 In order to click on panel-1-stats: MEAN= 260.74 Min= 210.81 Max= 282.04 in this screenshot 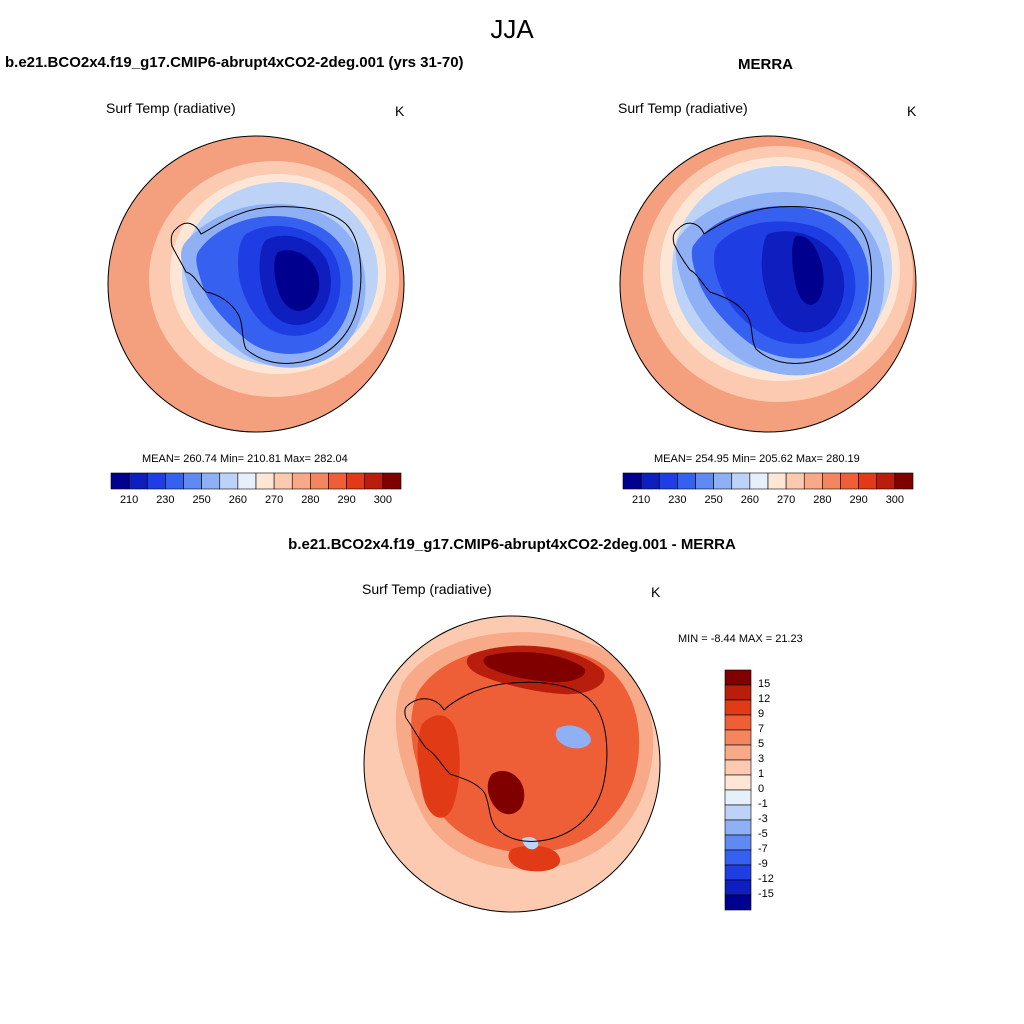, I will do `click(245, 459)`.